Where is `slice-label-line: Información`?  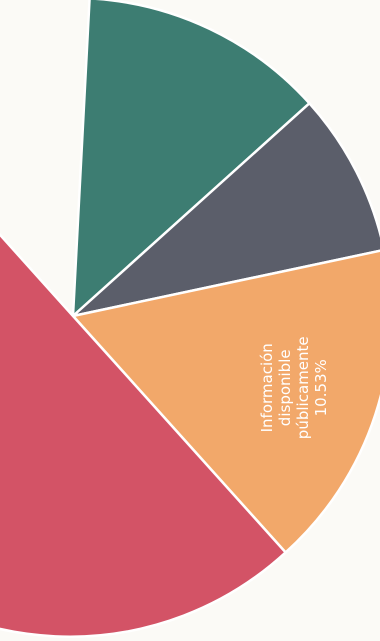
slice-label-line: Información is located at coordinates (267, 387).